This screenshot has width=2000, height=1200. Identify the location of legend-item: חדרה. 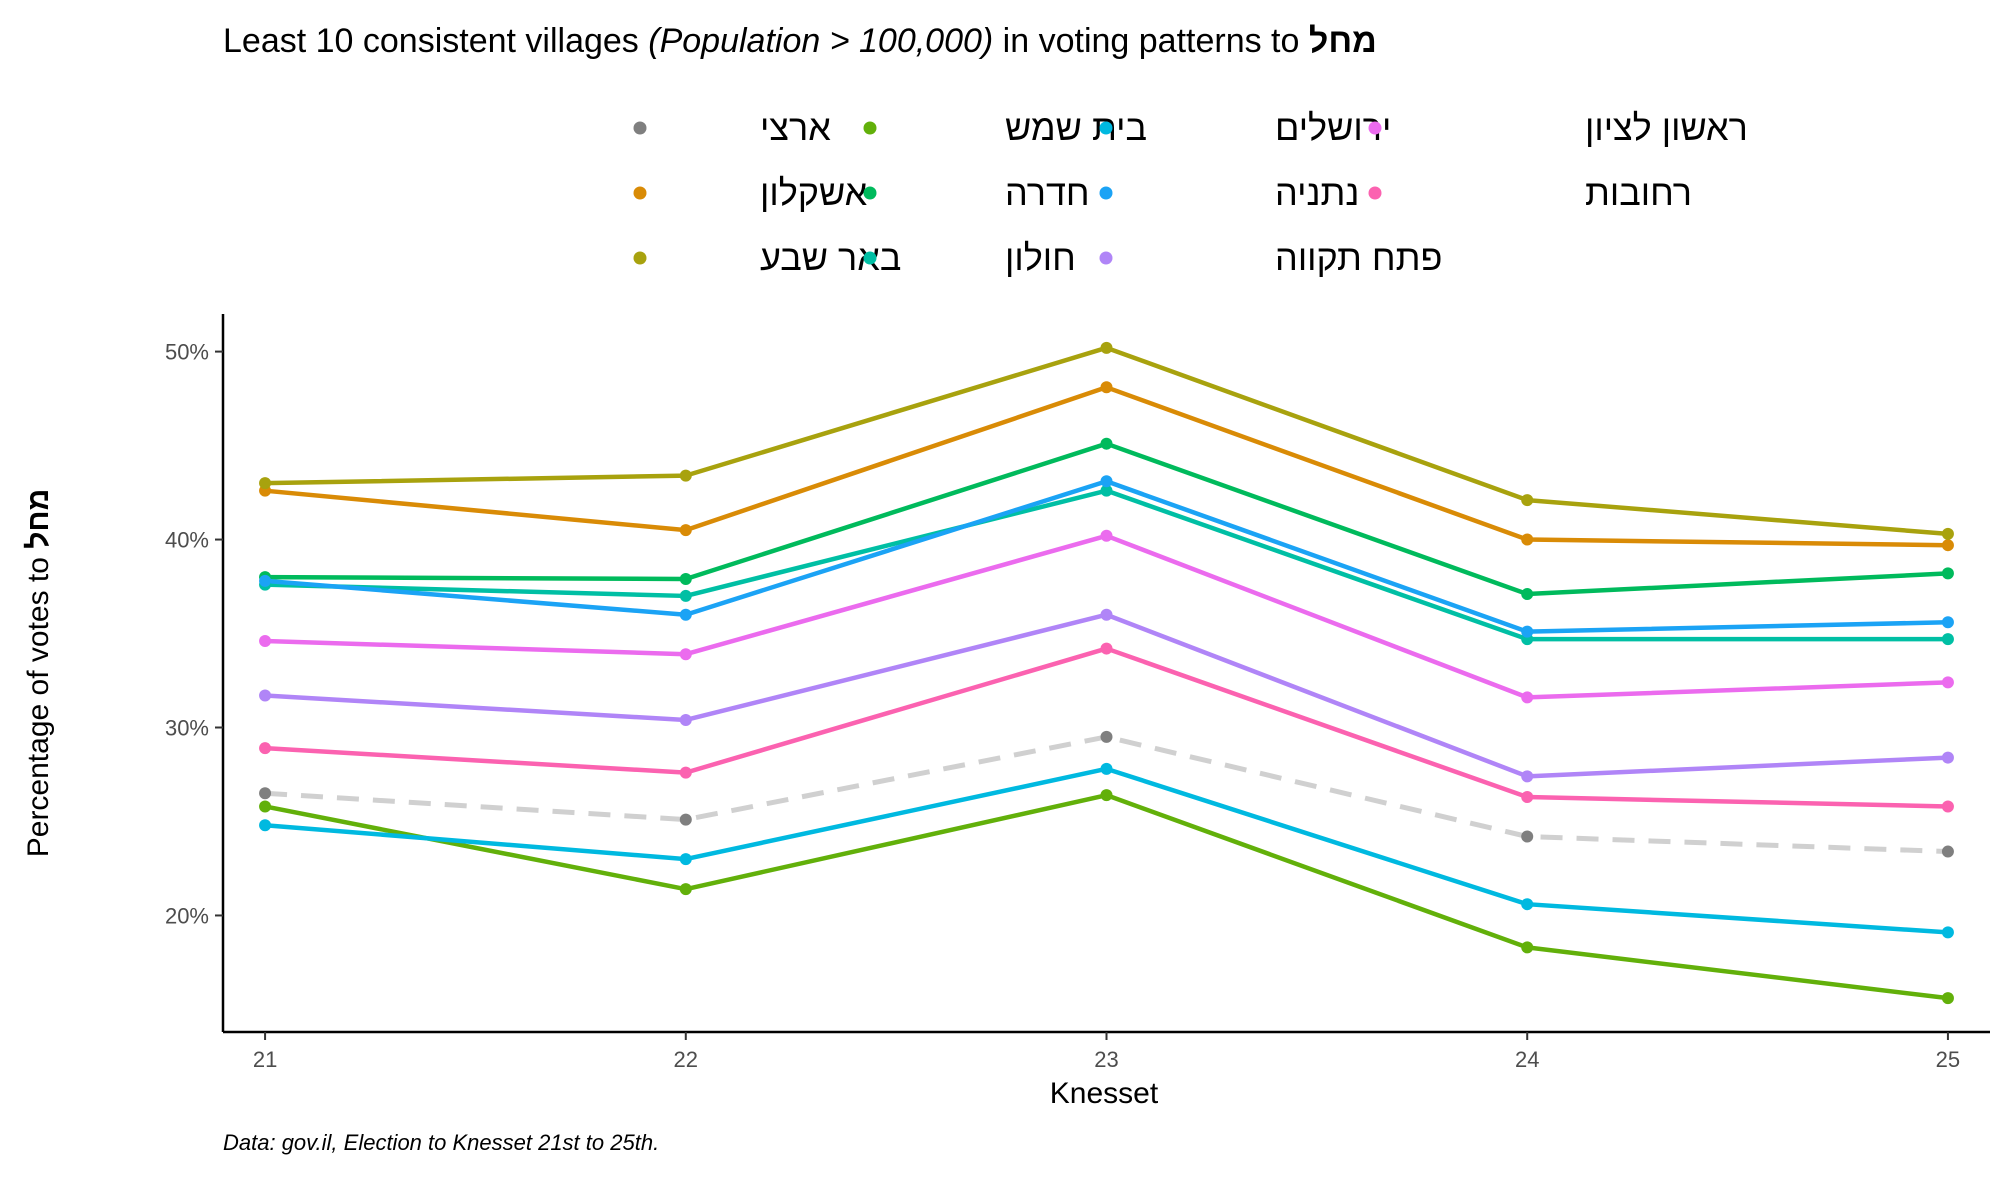
(976, 192).